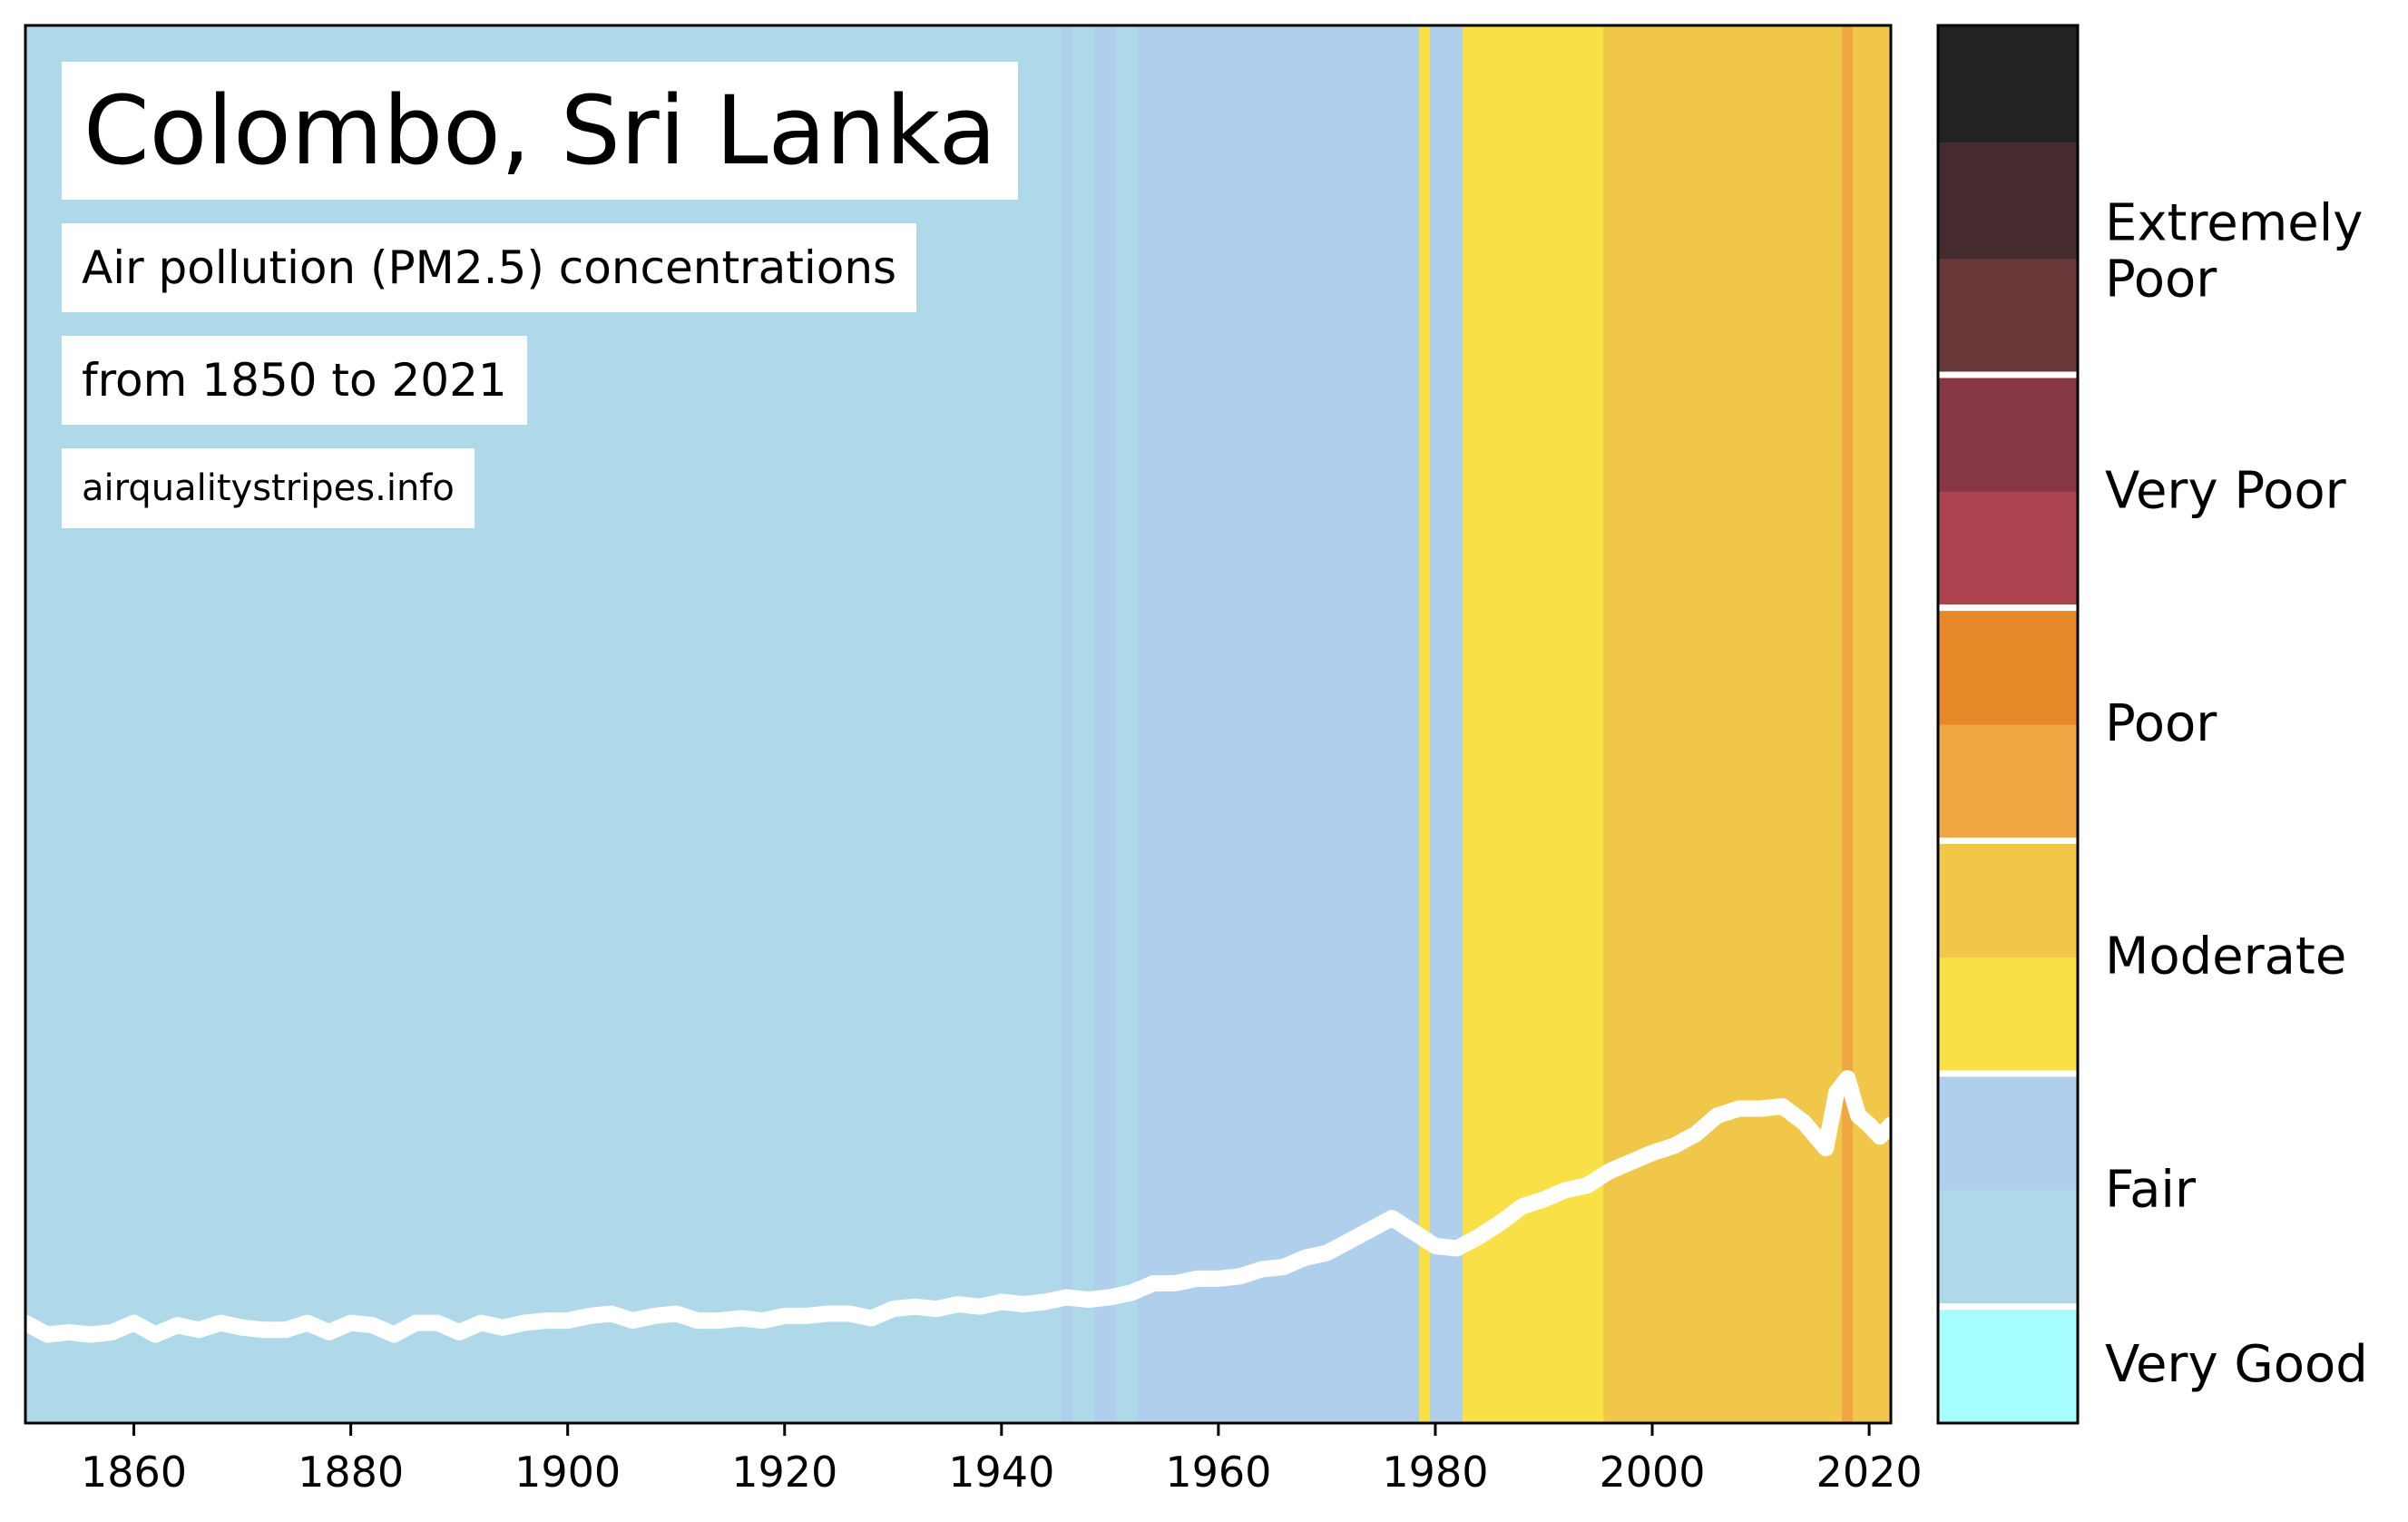 The width and height of the screenshot is (2408, 1522). Describe the element at coordinates (2161, 723) in the screenshot. I see `colorbar-label-poor: Poor` at that location.